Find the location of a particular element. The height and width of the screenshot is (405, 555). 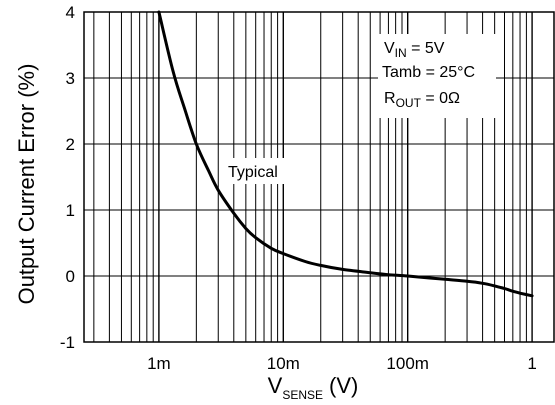

annotation-vin-value: = 5V is located at coordinates (426, 48).